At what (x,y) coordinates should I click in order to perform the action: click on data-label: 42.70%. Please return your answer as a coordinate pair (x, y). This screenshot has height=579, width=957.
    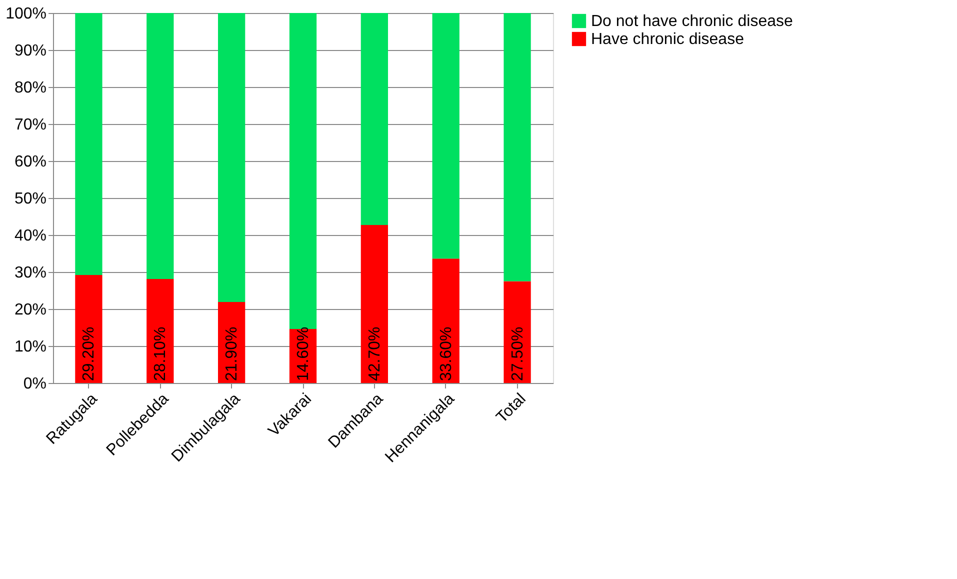
    Looking at the image, I should click on (375, 353).